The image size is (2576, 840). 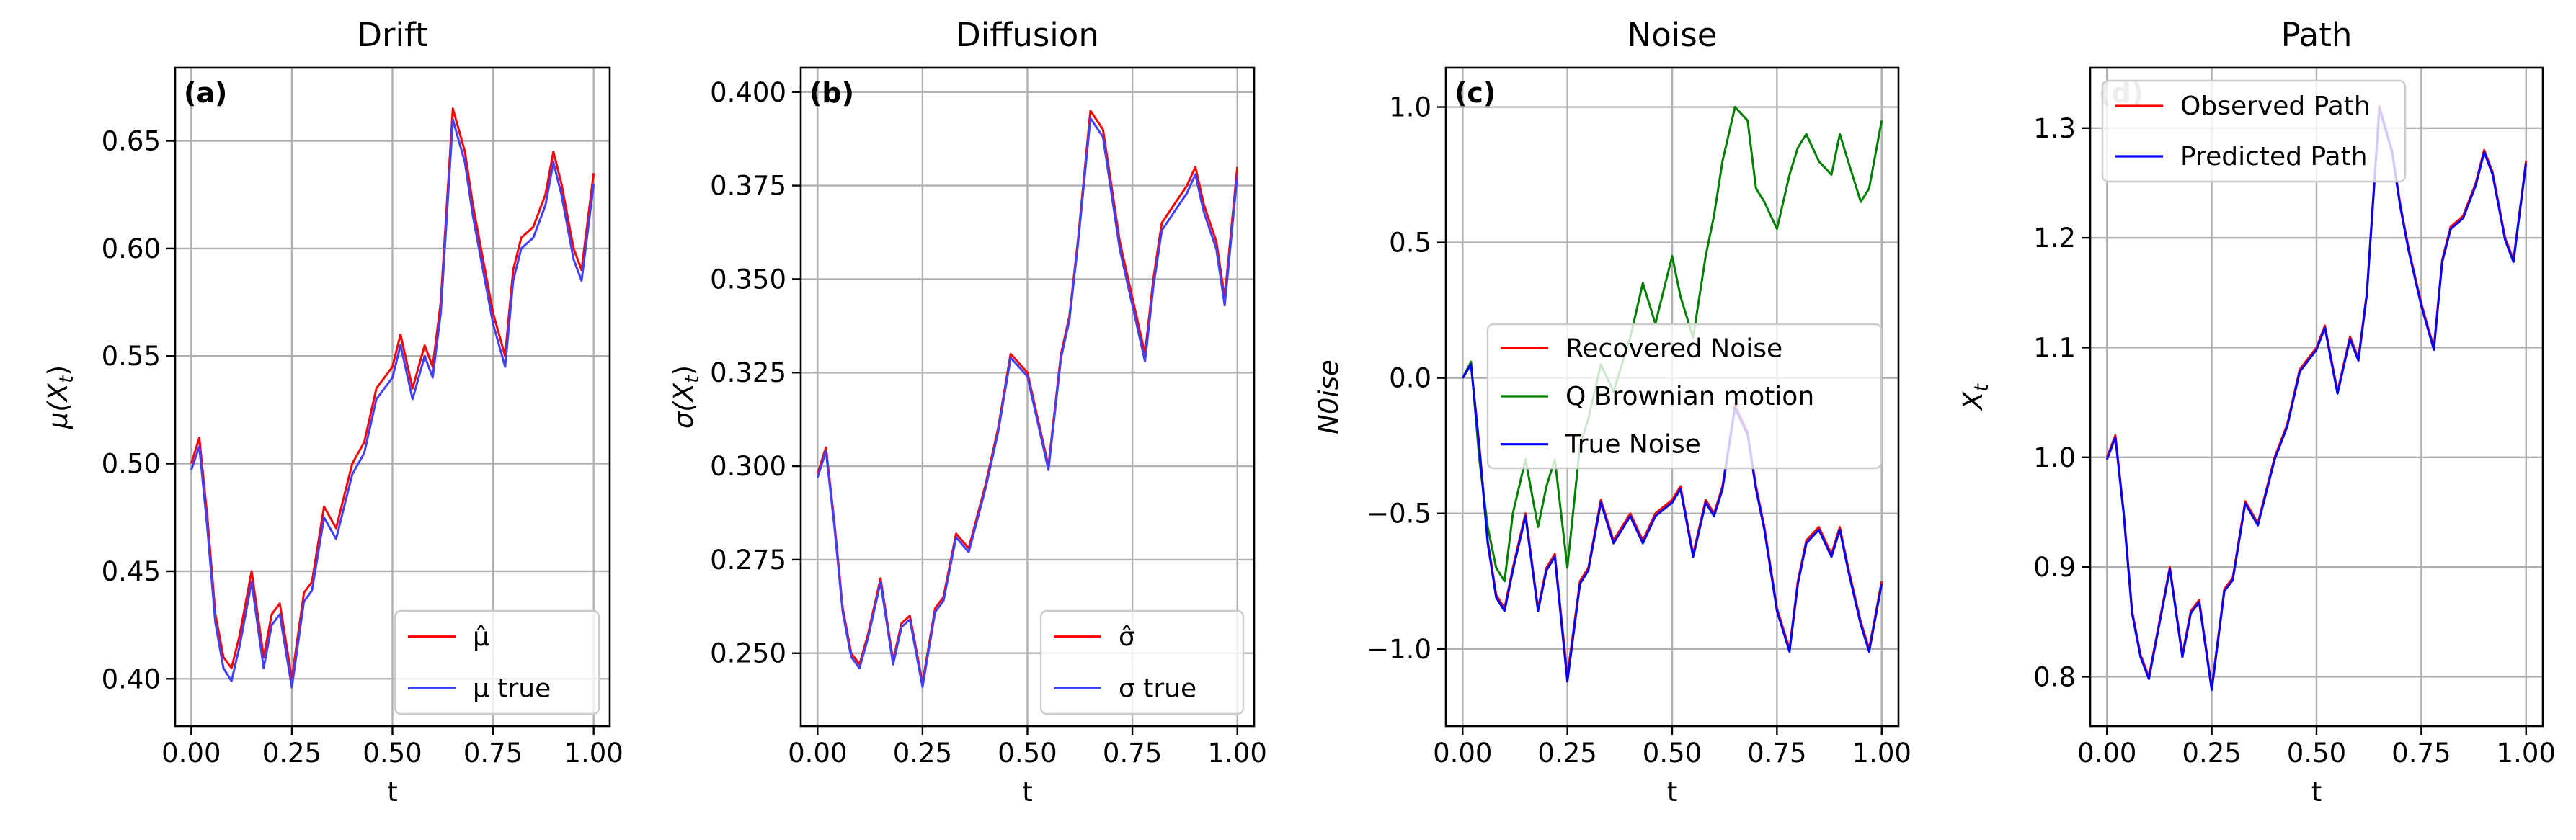 I want to click on y-tick-label: 0.325, so click(x=748, y=372).